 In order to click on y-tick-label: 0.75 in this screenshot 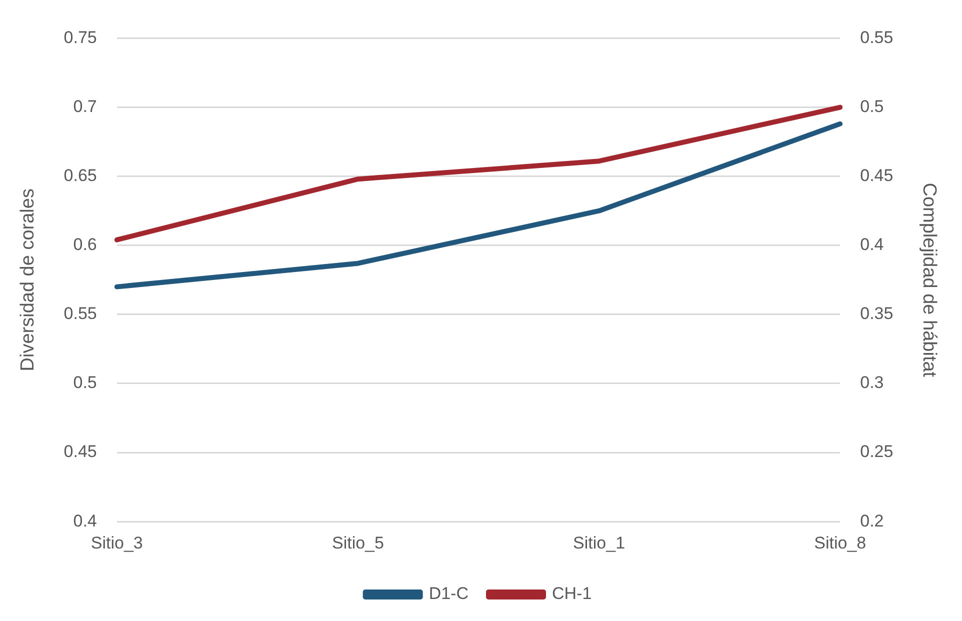, I will do `click(80, 37)`.